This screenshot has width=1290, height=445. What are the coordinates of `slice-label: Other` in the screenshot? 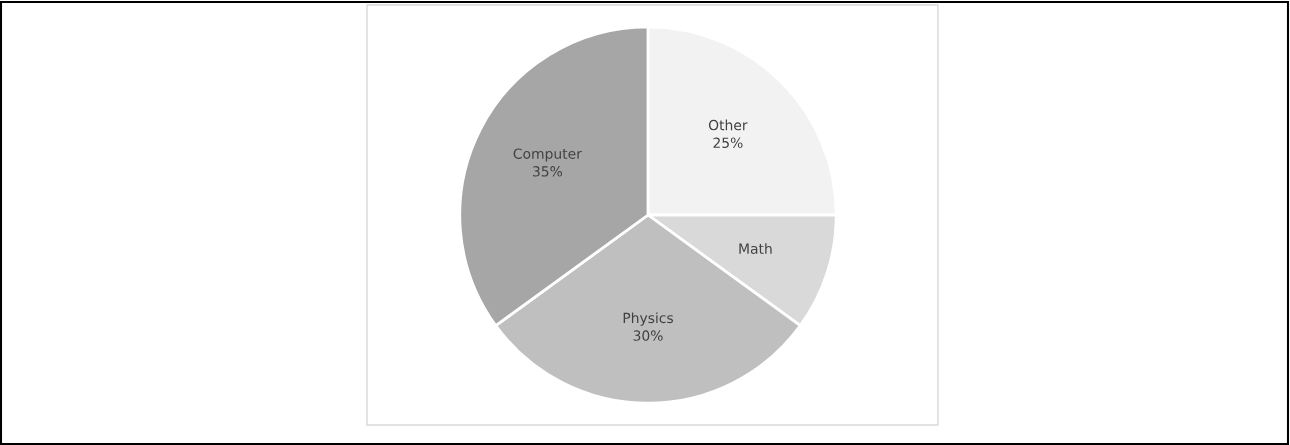 It's located at (728, 125).